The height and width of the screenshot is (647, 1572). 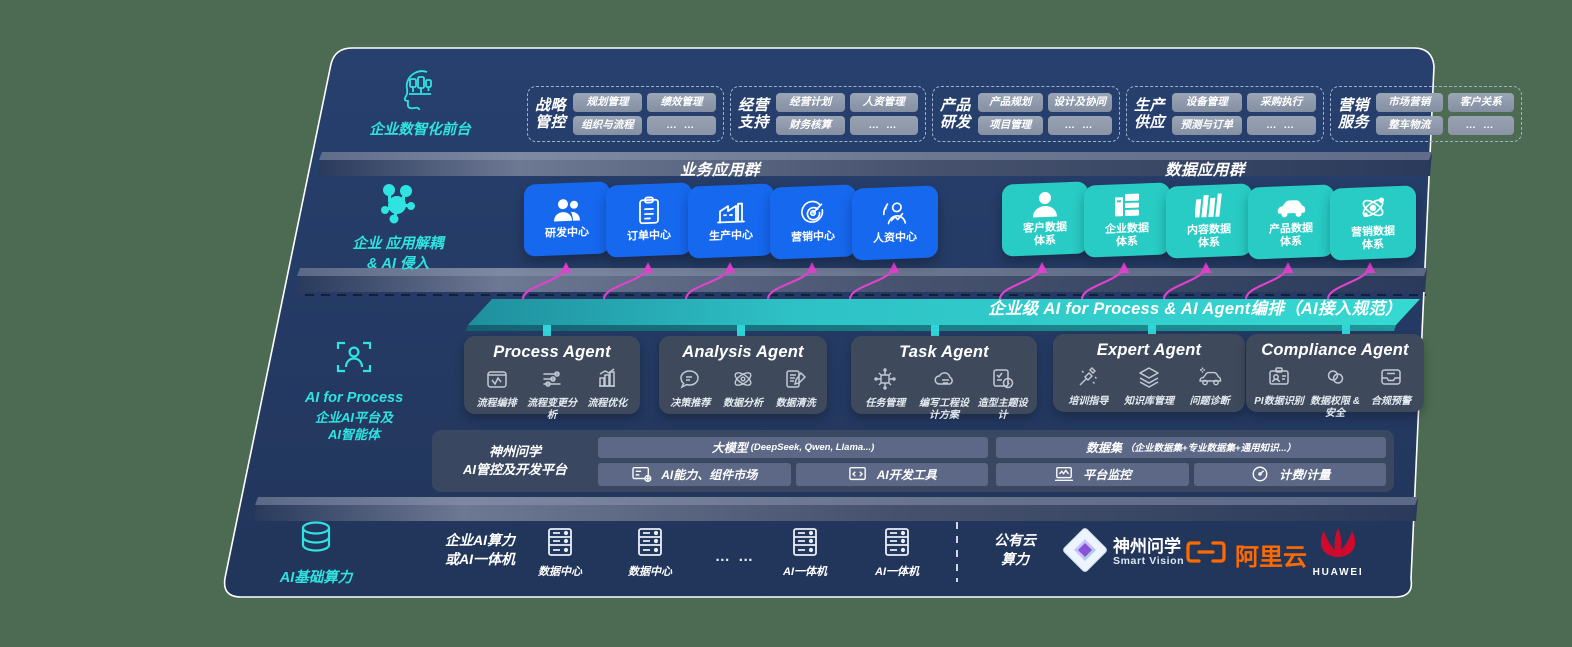 I want to click on dataset-bar: 数据集 （企业数据集+专业数据集+通用知识...）, so click(x=1191, y=447).